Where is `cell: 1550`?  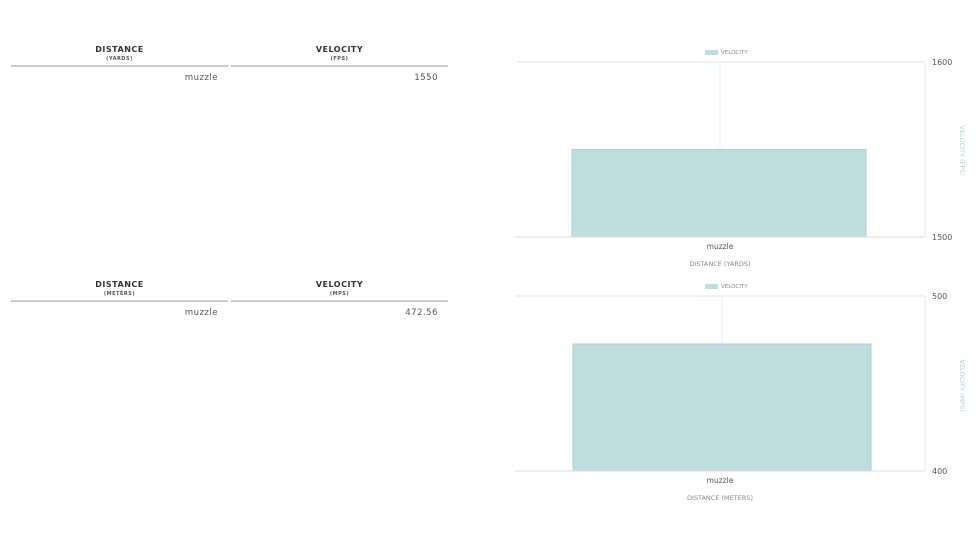 cell: 1550 is located at coordinates (426, 78).